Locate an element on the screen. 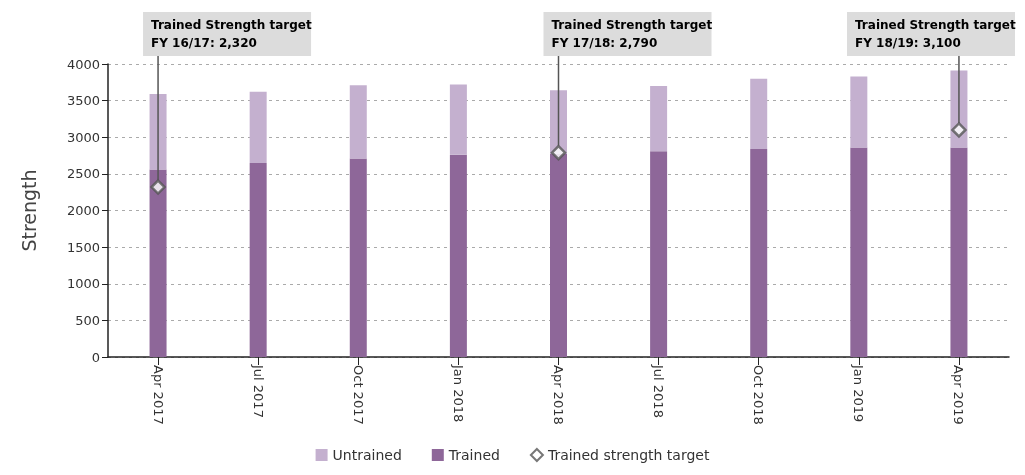 Image resolution: width=1025 pixels, height=475 pixels. y-tick-label: 1500 is located at coordinates (83, 247).